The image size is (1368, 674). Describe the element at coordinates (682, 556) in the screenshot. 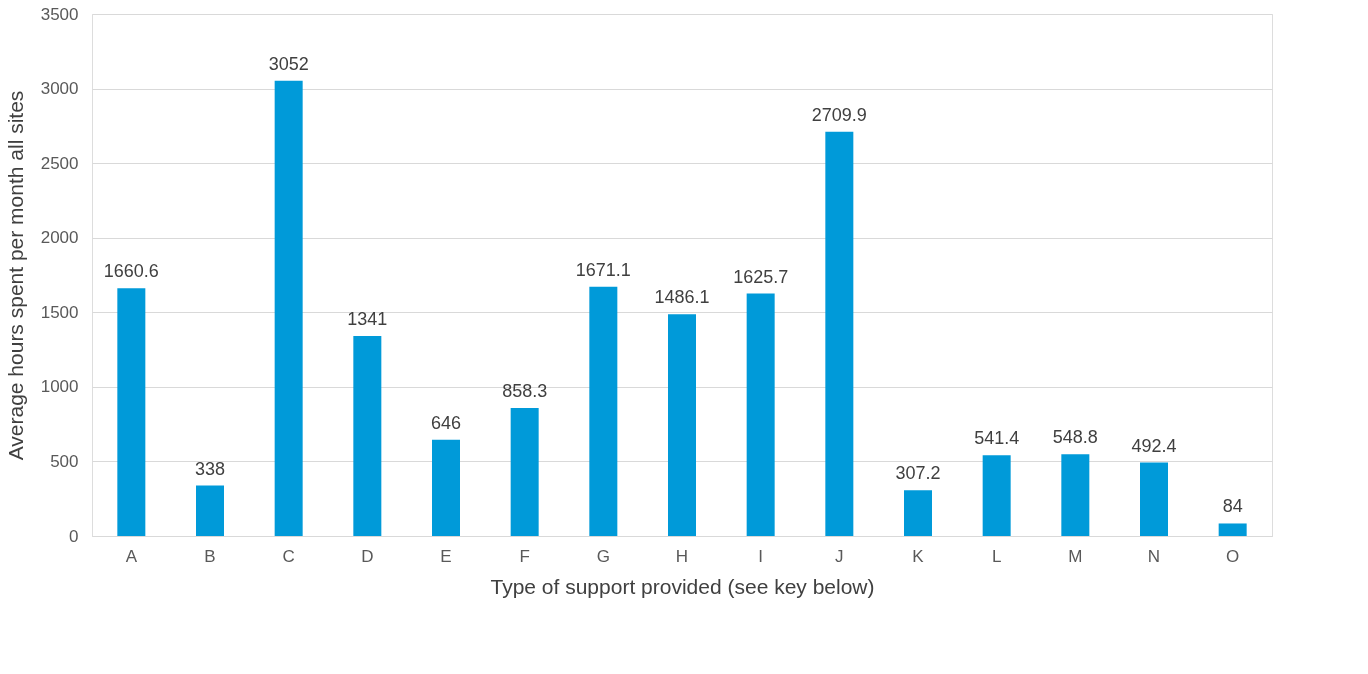

I see `x-tick-label: H` at that location.